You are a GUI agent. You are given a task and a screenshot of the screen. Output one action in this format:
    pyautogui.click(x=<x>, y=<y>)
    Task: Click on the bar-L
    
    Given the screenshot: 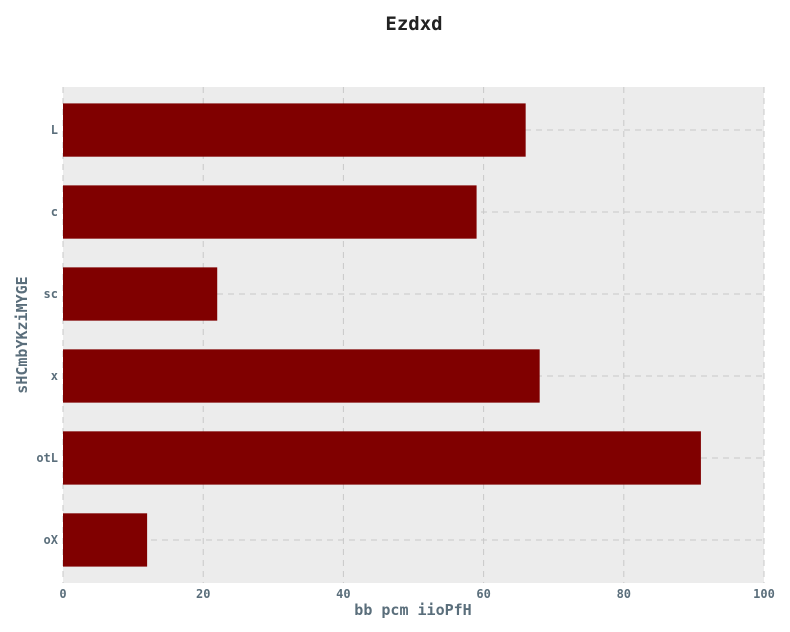 What is the action you would take?
    pyautogui.click(x=294, y=130)
    